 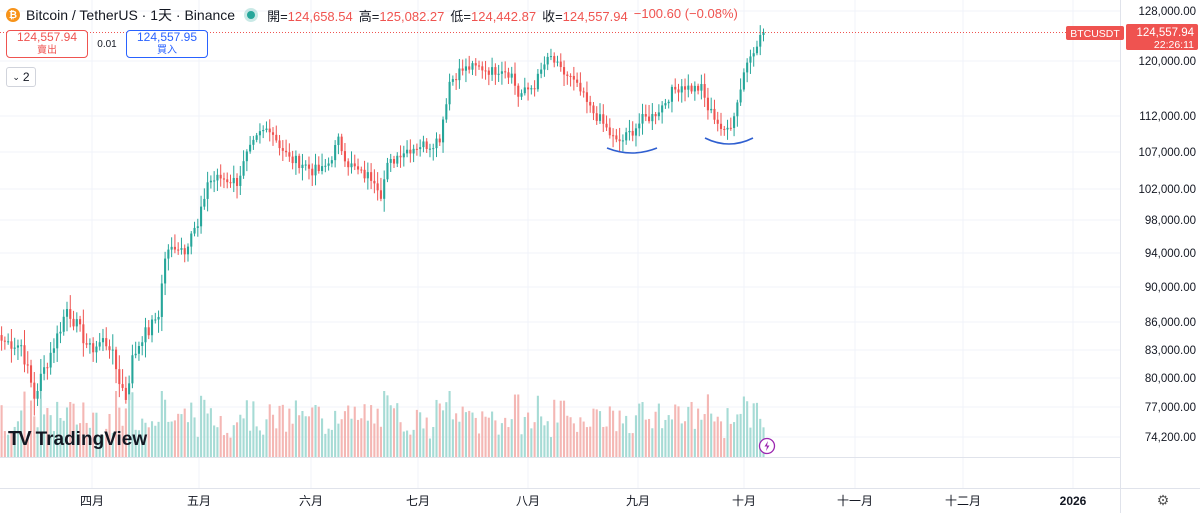 I want to click on y-tick-label: 86,000.00, so click(x=1170, y=323).